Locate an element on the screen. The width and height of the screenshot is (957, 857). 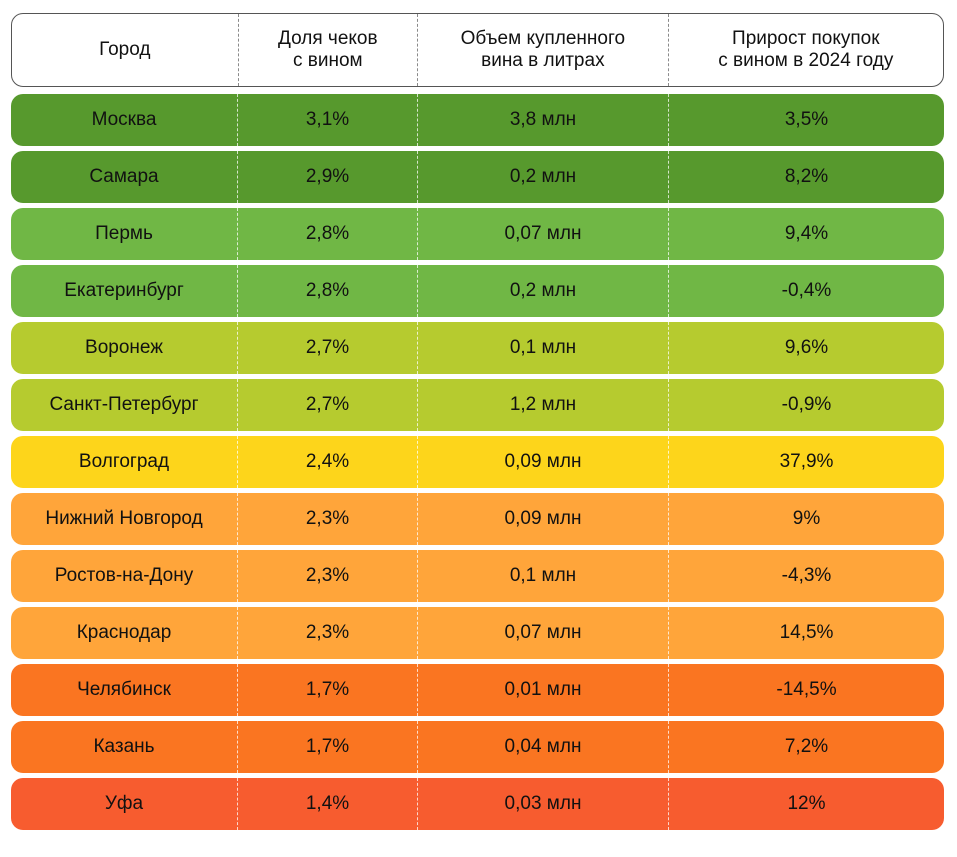
volume-cell: 0,04 млн is located at coordinates (542, 747).